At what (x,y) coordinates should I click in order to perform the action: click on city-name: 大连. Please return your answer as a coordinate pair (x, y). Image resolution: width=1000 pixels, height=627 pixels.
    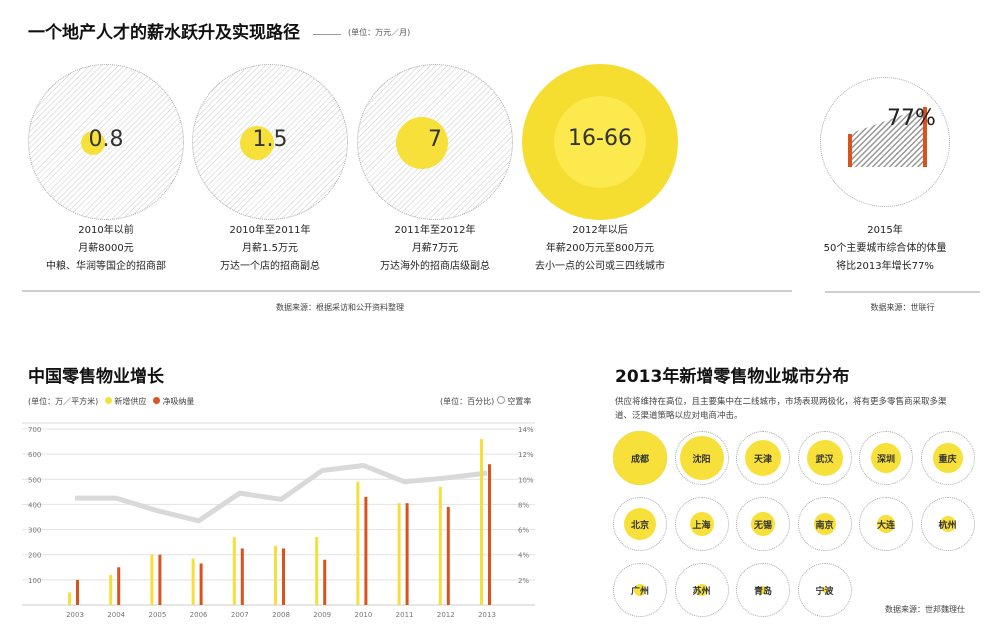
    Looking at the image, I should click on (885, 526).